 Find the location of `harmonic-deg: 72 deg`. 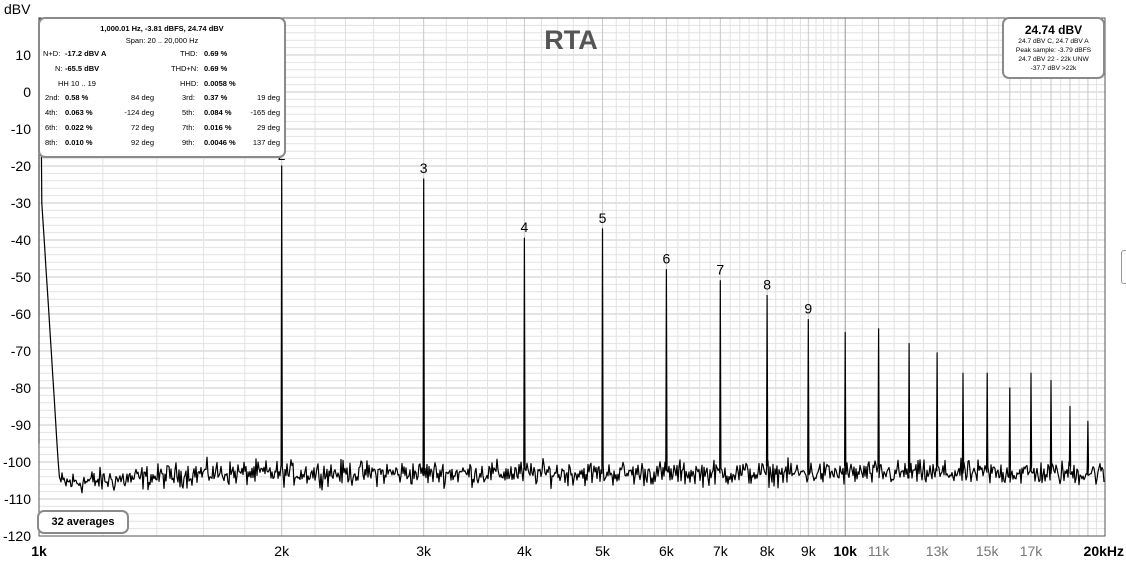

harmonic-deg: 72 deg is located at coordinates (142, 127).